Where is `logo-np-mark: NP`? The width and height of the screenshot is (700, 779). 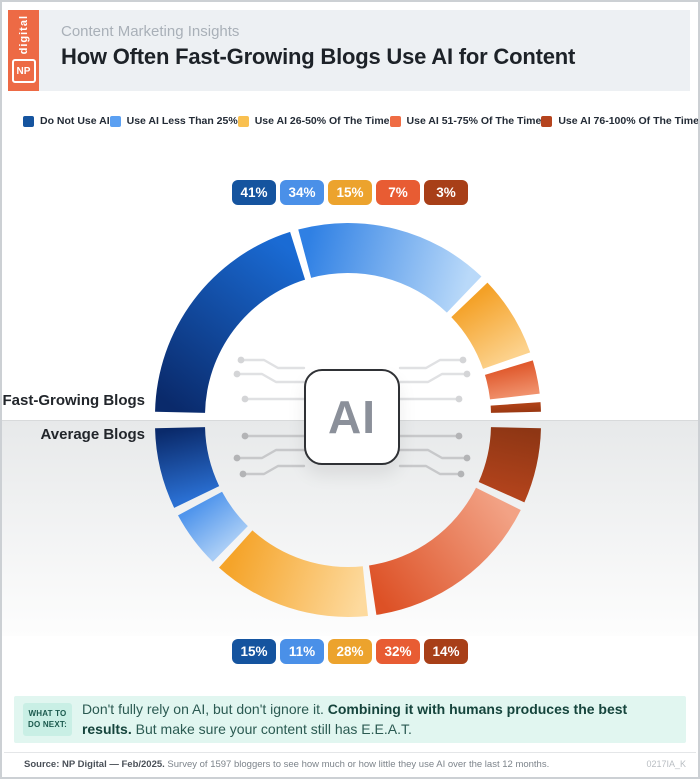 logo-np-mark: NP is located at coordinates (23, 71).